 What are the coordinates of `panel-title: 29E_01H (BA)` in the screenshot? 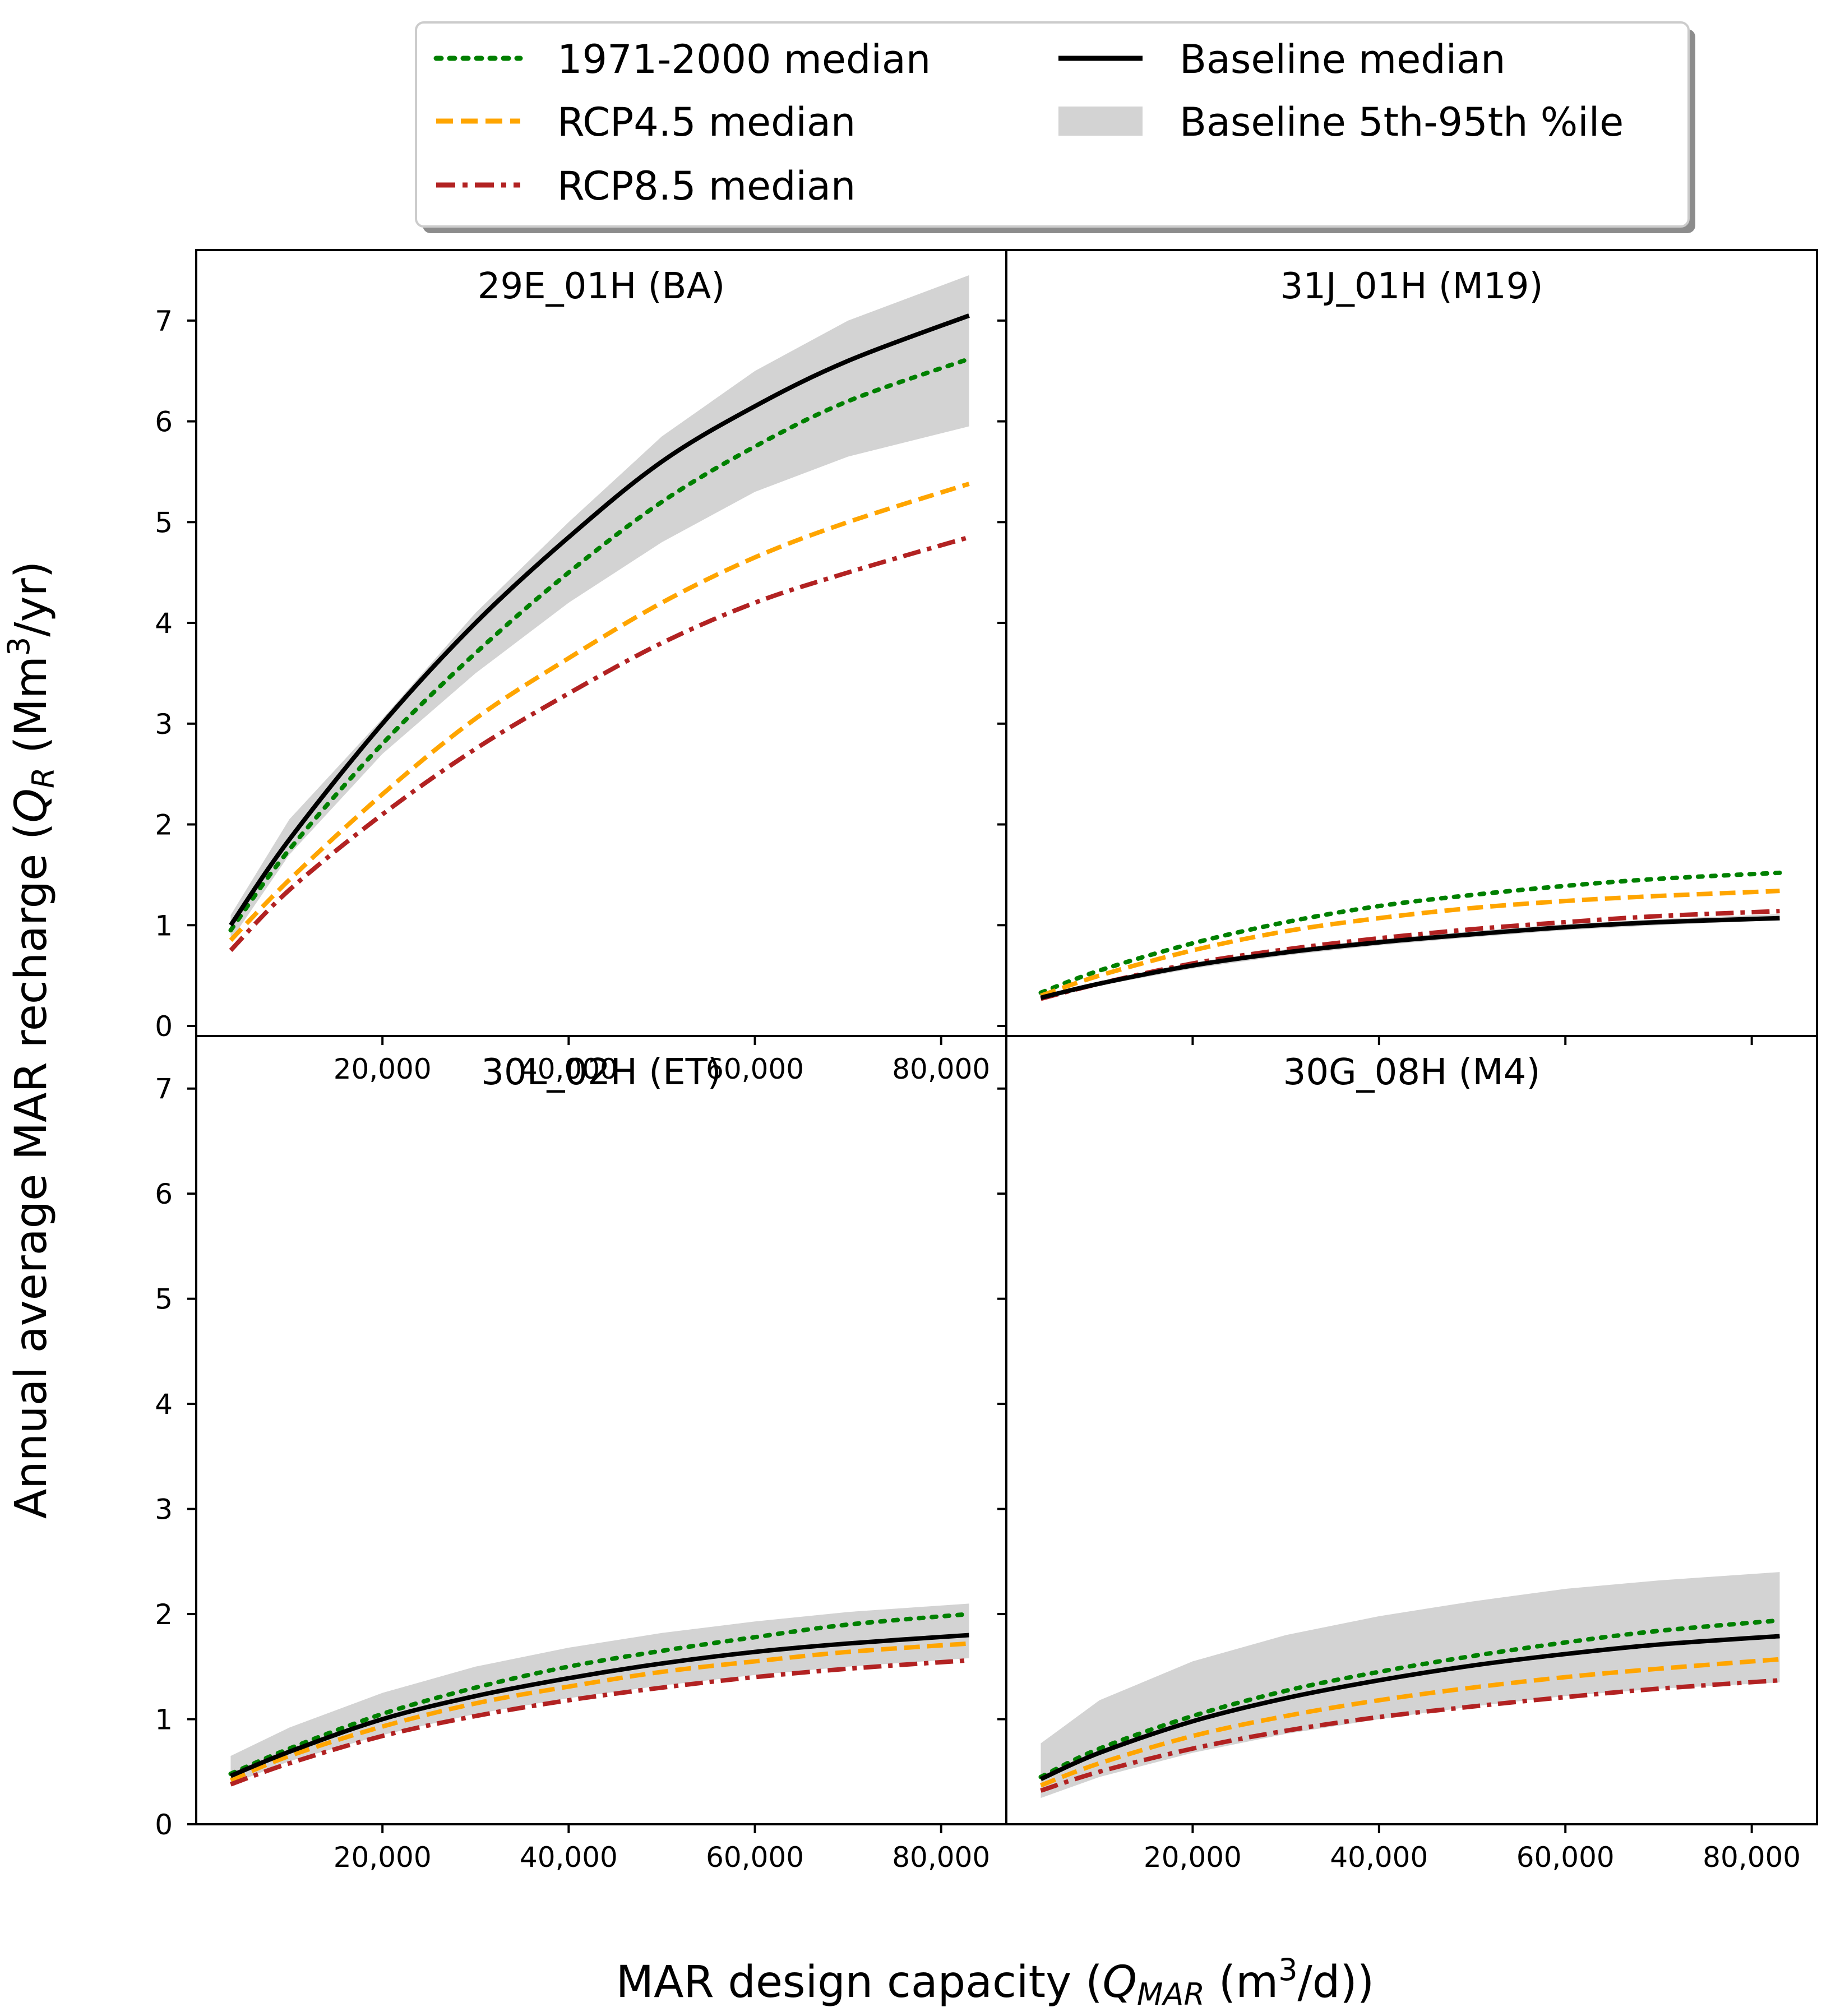 It's located at (602, 286).